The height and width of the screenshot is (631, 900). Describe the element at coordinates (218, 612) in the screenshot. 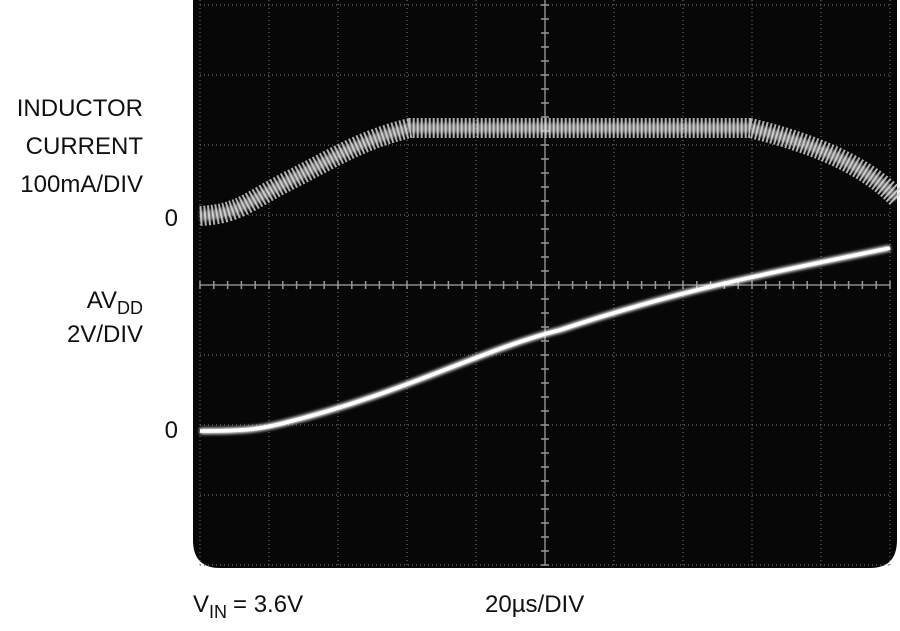

I see `vin-subscript: IN` at that location.